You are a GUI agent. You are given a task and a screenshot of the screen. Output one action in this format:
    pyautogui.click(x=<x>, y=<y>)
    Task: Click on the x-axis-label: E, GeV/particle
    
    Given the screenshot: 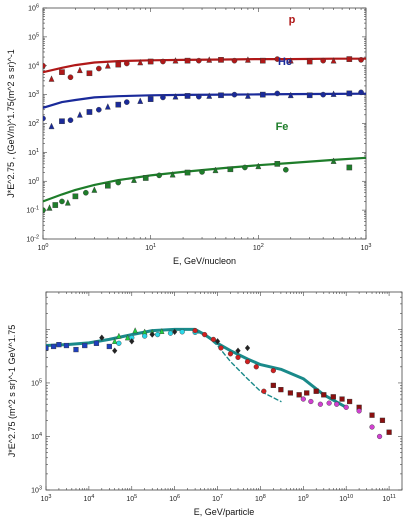 What is the action you would take?
    pyautogui.click(x=224, y=512)
    